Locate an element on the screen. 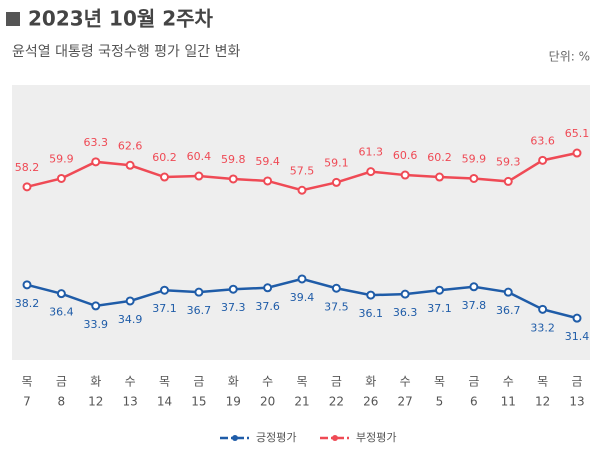  chart-title: 2023년 10월 2주차 is located at coordinates (121, 19).